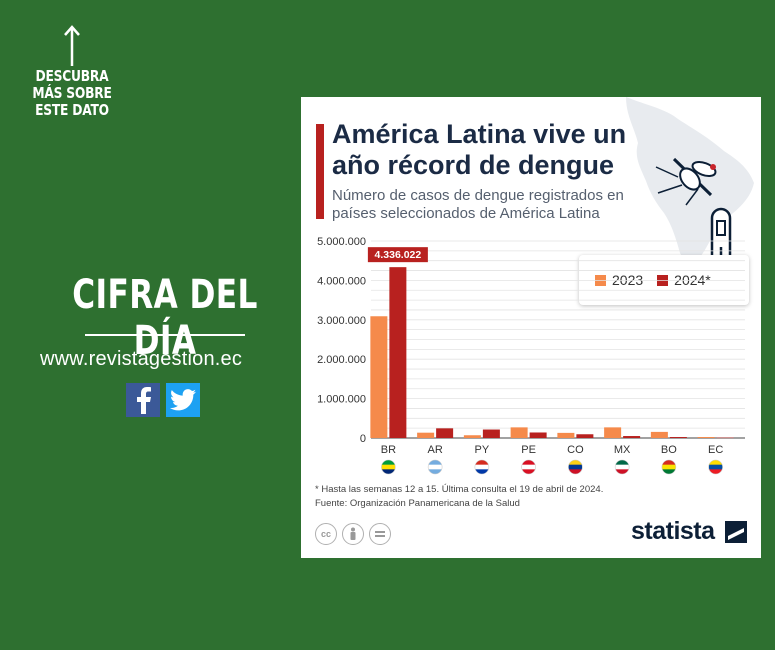 The image size is (775, 650). I want to click on bar-AR-2024*, so click(445, 433).